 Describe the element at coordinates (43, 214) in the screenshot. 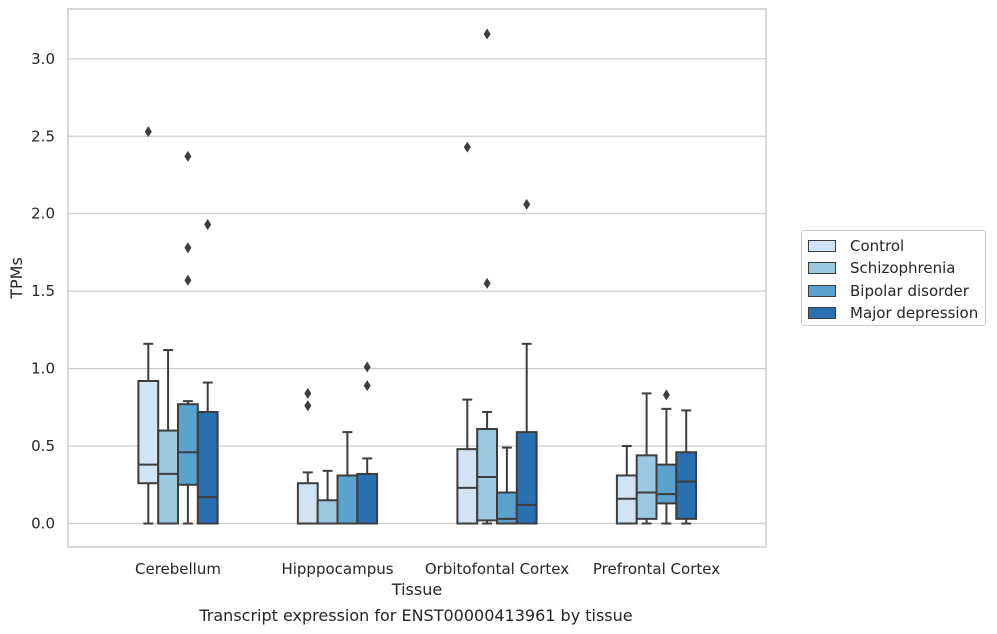

I see `y-tick-label: 2.0` at that location.